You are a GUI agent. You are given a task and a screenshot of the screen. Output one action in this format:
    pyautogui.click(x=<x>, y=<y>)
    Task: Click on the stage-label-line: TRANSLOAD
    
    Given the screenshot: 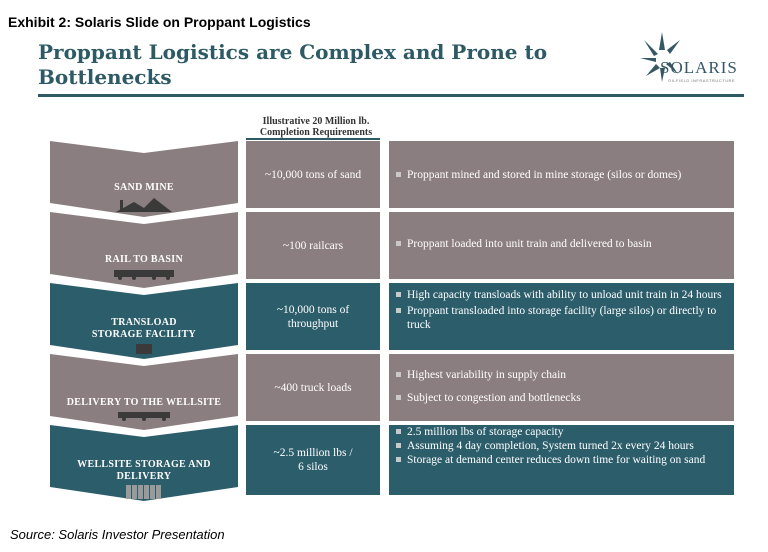 What is the action you would take?
    pyautogui.click(x=144, y=322)
    